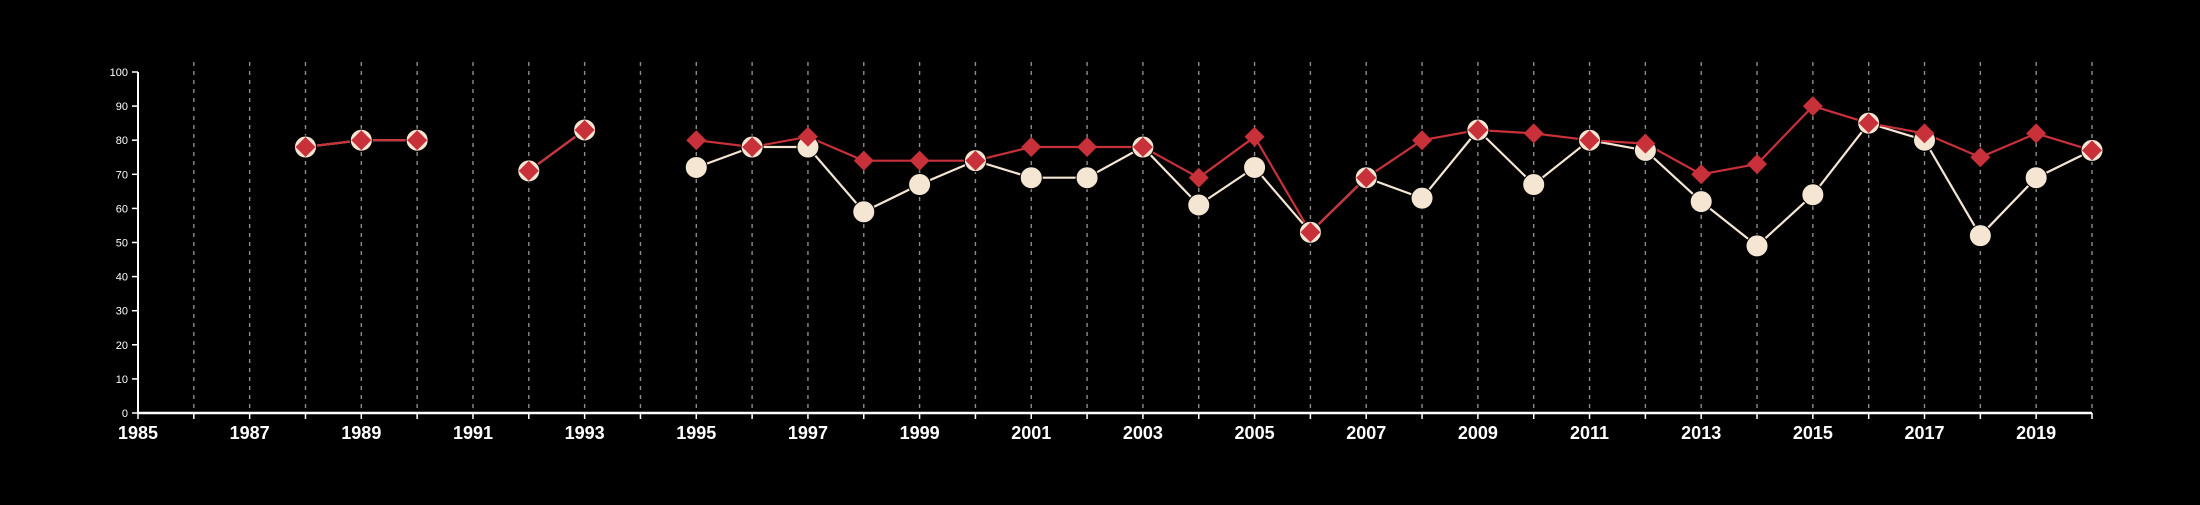 The height and width of the screenshot is (505, 2200). I want to click on y-tick-label-80: 80, so click(122, 141).